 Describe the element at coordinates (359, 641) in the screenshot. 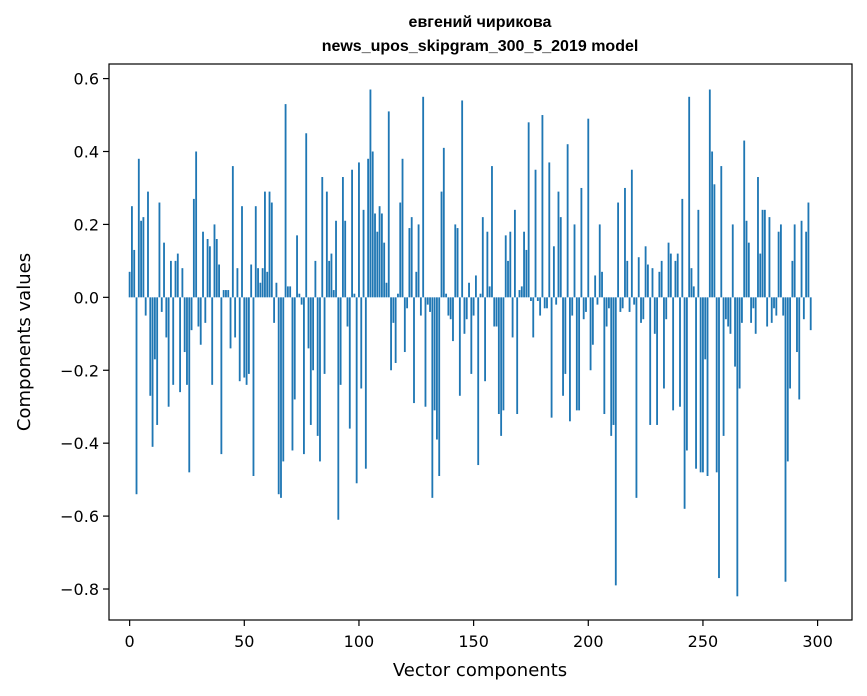

I see `x-tick-label: 100` at that location.